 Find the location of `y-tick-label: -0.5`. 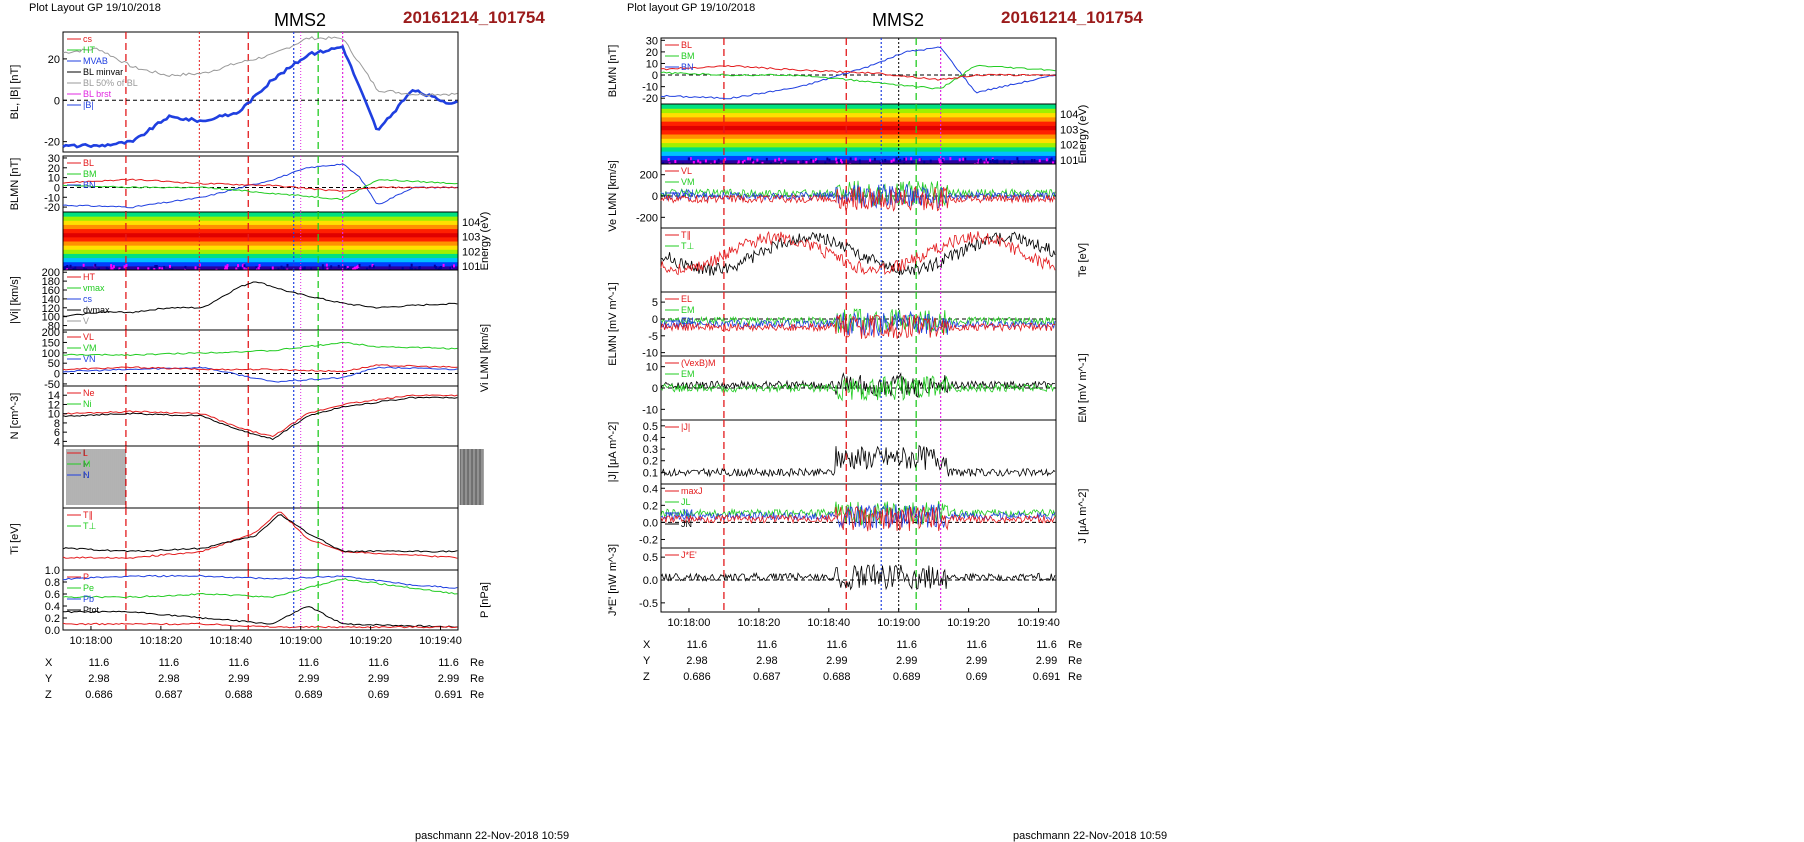

y-tick-label: -0.5 is located at coordinates (648, 604).